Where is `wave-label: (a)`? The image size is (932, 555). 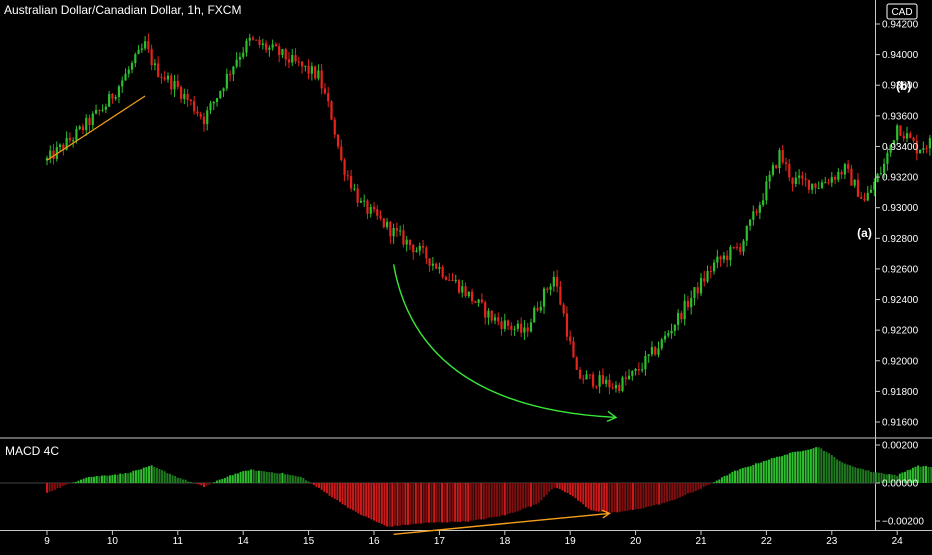 wave-label: (a) is located at coordinates (864, 233).